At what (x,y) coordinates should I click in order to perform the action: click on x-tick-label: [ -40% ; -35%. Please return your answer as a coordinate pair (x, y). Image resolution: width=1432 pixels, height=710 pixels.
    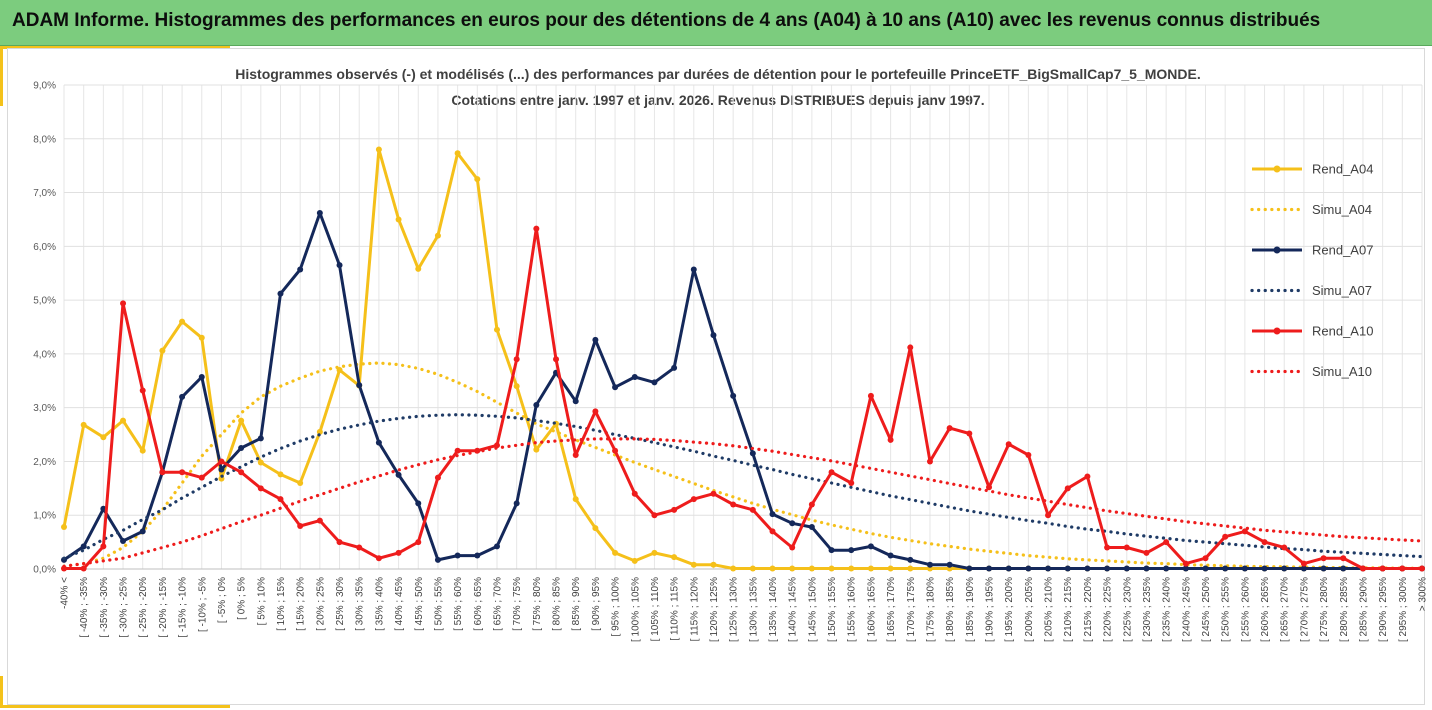
    Looking at the image, I should click on (84, 607).